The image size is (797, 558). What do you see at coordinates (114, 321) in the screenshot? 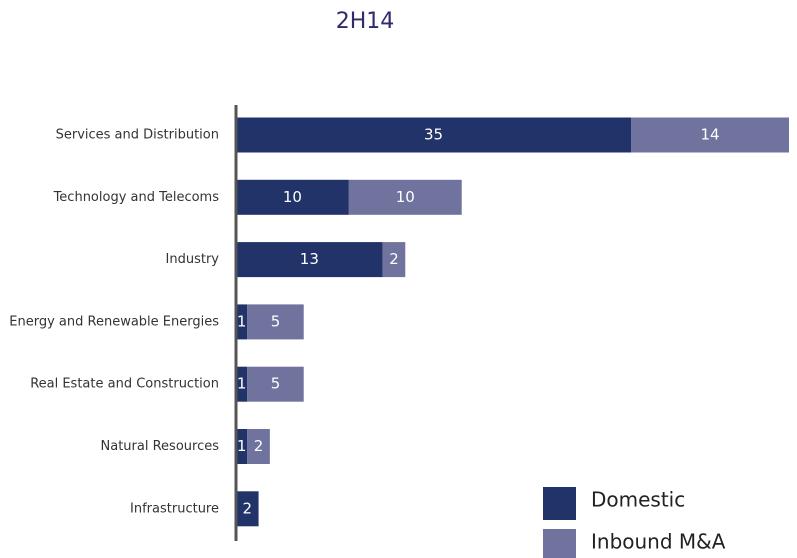
I see `y-tick-label: Energy and Renewable Energies` at bounding box center [114, 321].